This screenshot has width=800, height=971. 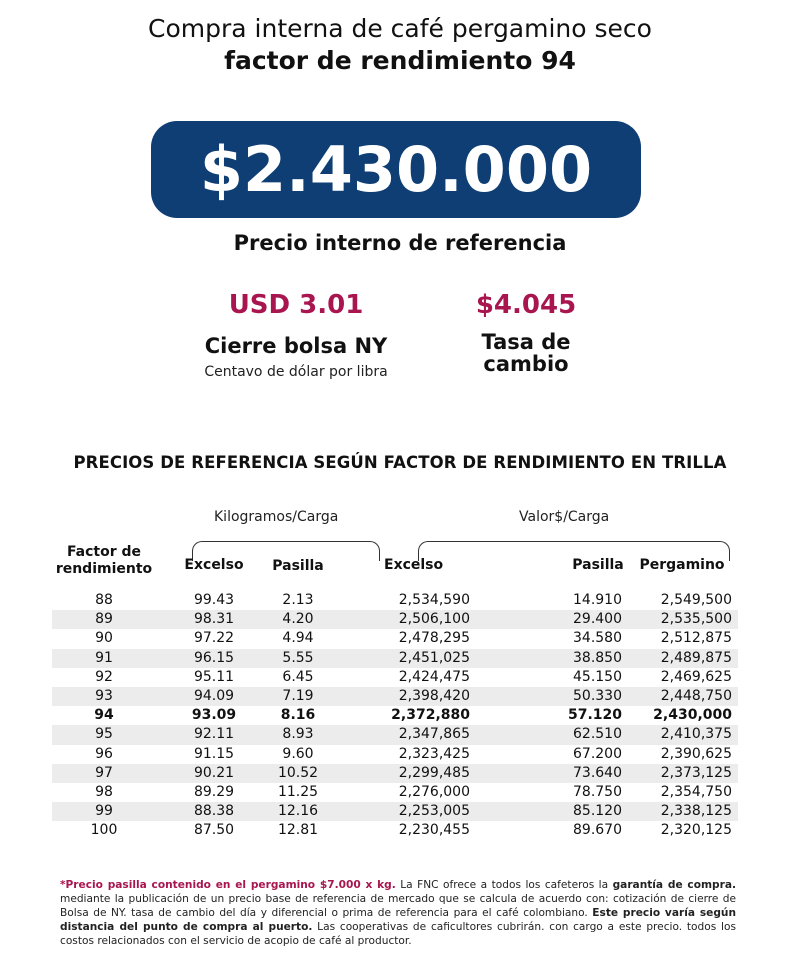 What do you see at coordinates (696, 619) in the screenshot?
I see `cell-val-pergamino: 2,535,500` at bounding box center [696, 619].